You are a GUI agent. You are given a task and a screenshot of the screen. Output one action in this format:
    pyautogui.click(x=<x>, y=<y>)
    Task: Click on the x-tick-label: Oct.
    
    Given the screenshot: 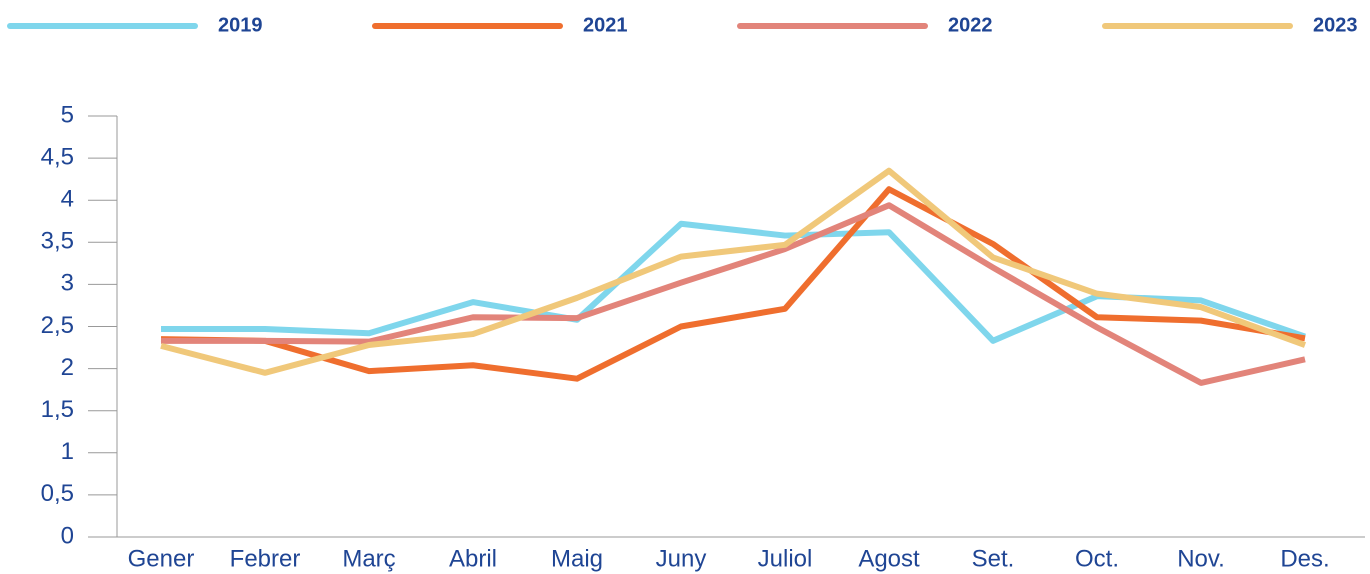 What is the action you would take?
    pyautogui.click(x=1097, y=558)
    